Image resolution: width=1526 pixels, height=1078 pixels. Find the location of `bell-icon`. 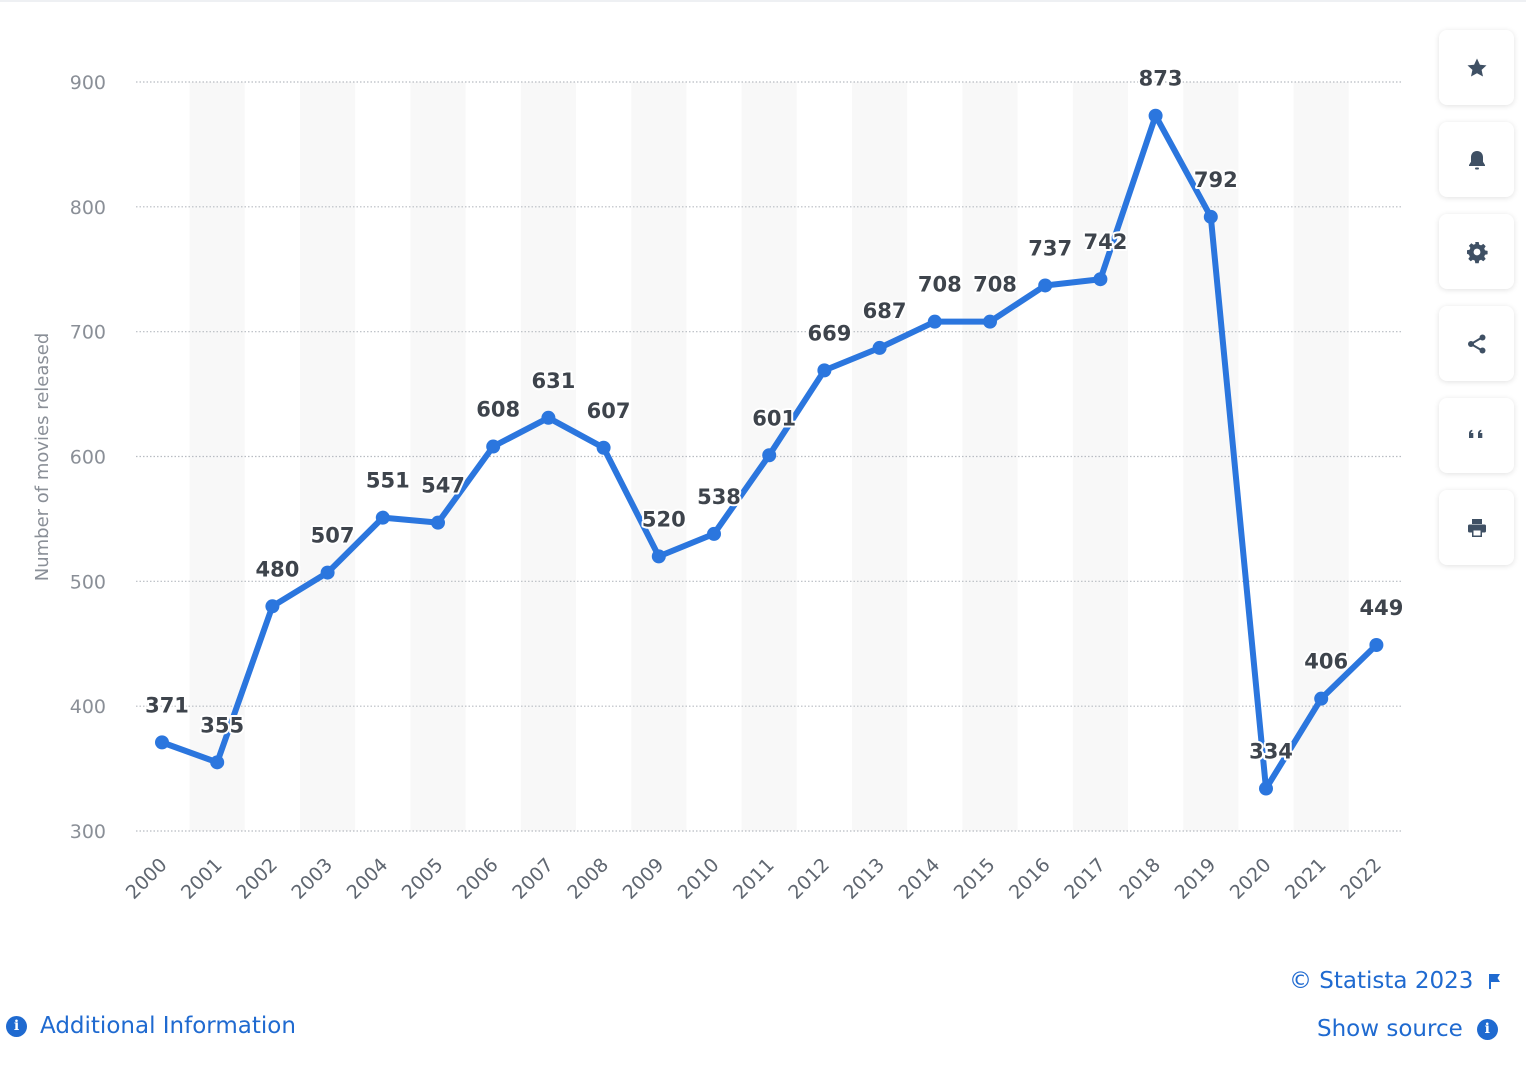

bell-icon is located at coordinates (1476, 159).